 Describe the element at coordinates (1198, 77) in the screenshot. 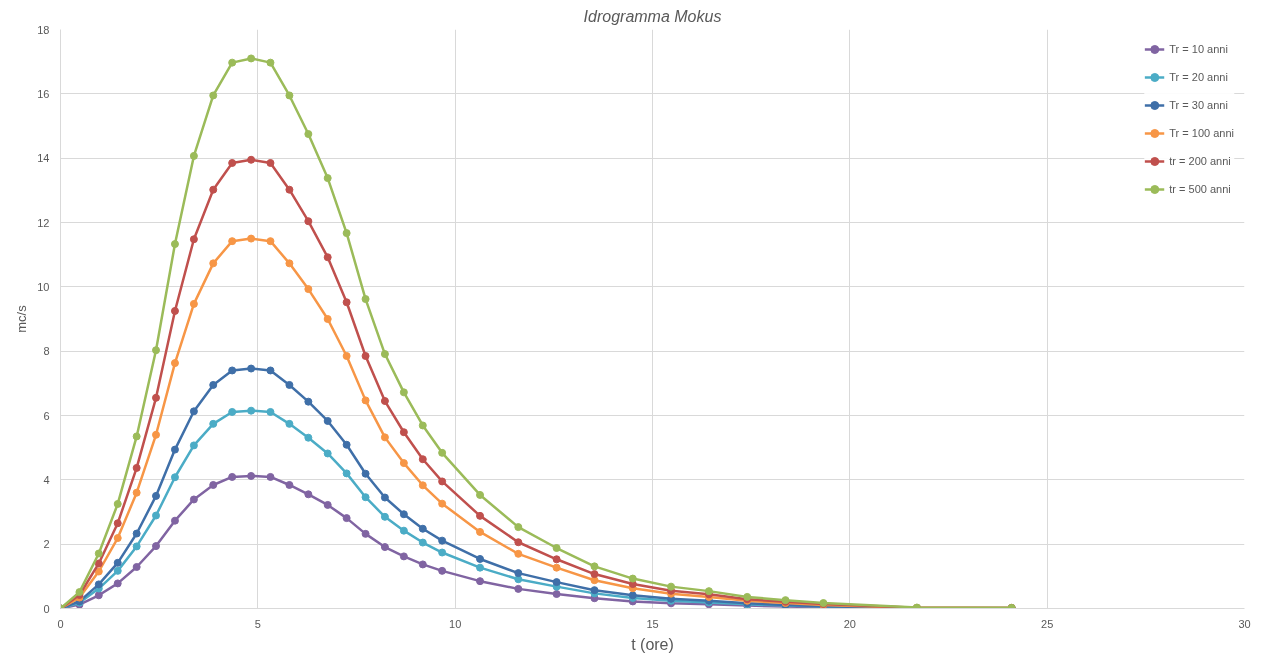

I see `legend-label: Tr = 20 anni` at that location.